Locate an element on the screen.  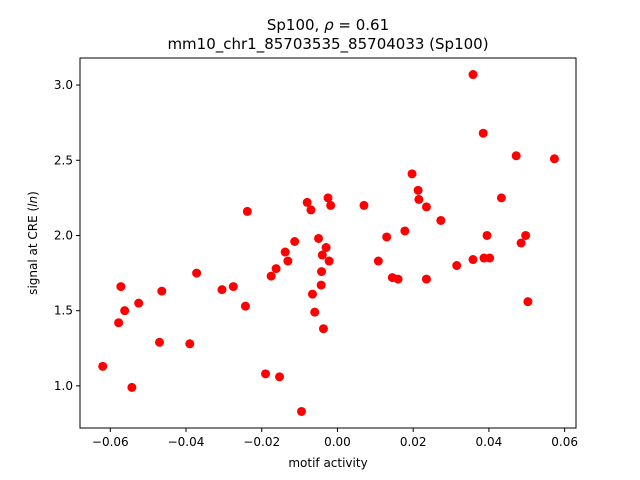
y-tick-label: 2.5 is located at coordinates (63, 160).